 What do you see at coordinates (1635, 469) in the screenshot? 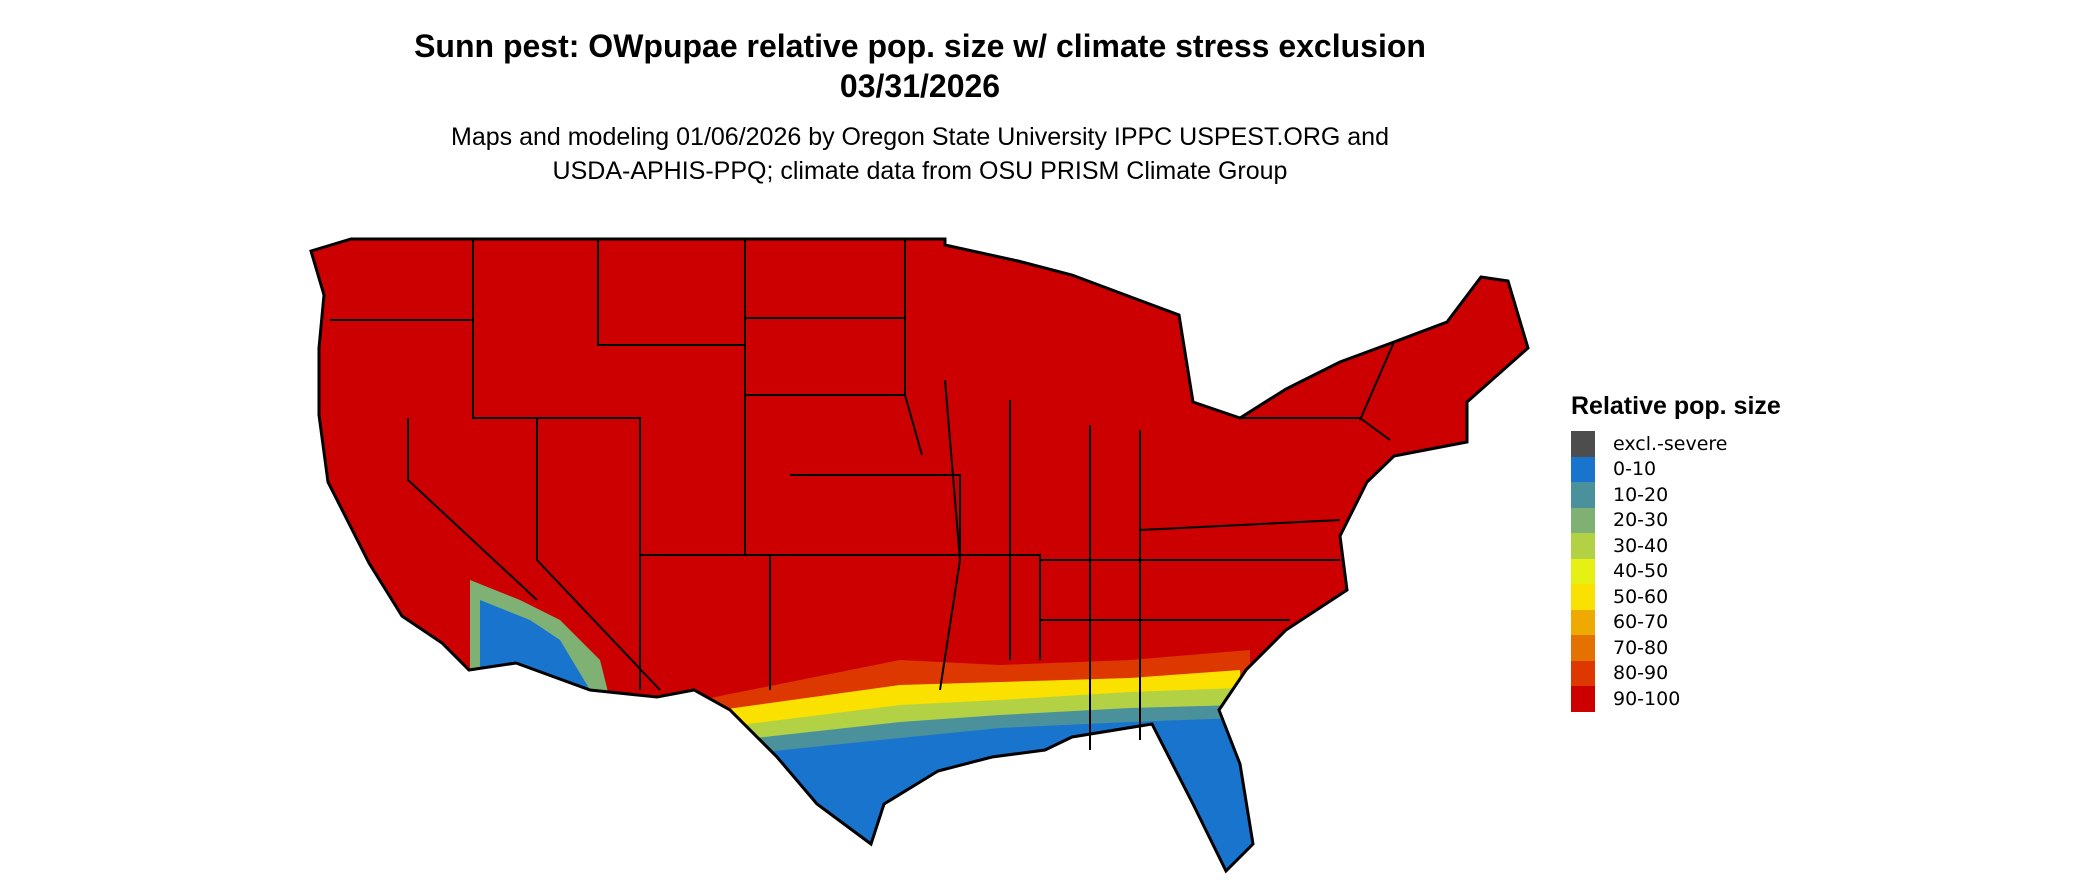
I see `legend-label: 0-10` at bounding box center [1635, 469].